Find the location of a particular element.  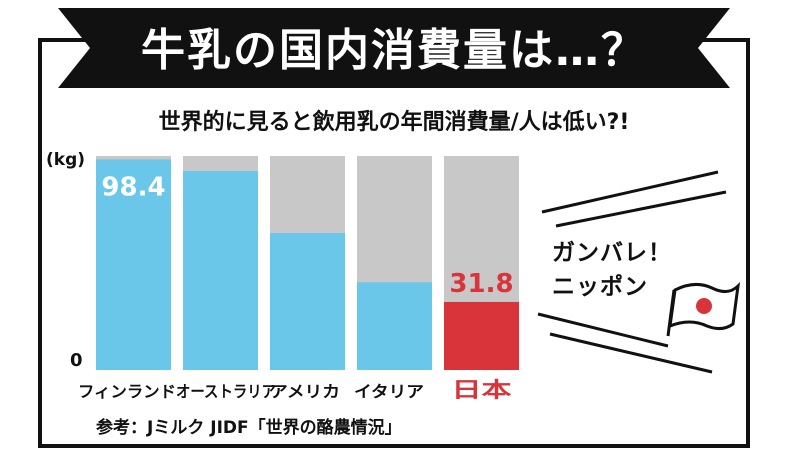

chart-subtitle: 世界的に見ると飲用乳の年間消費量/人は低い?! is located at coordinates (394, 122).